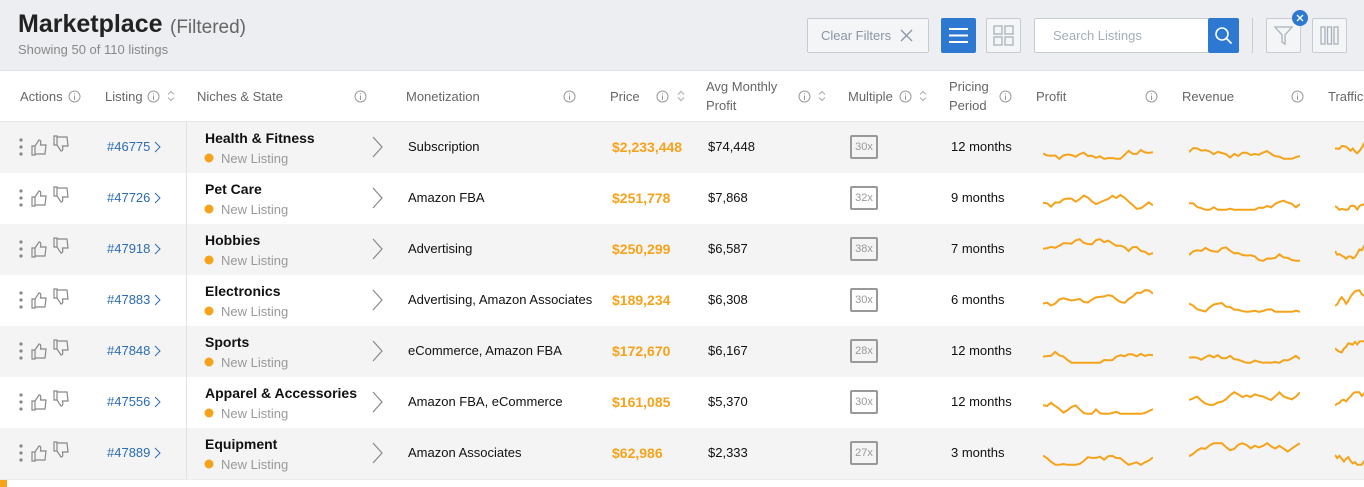  What do you see at coordinates (641, 300) in the screenshot?
I see `price: $189,234` at bounding box center [641, 300].